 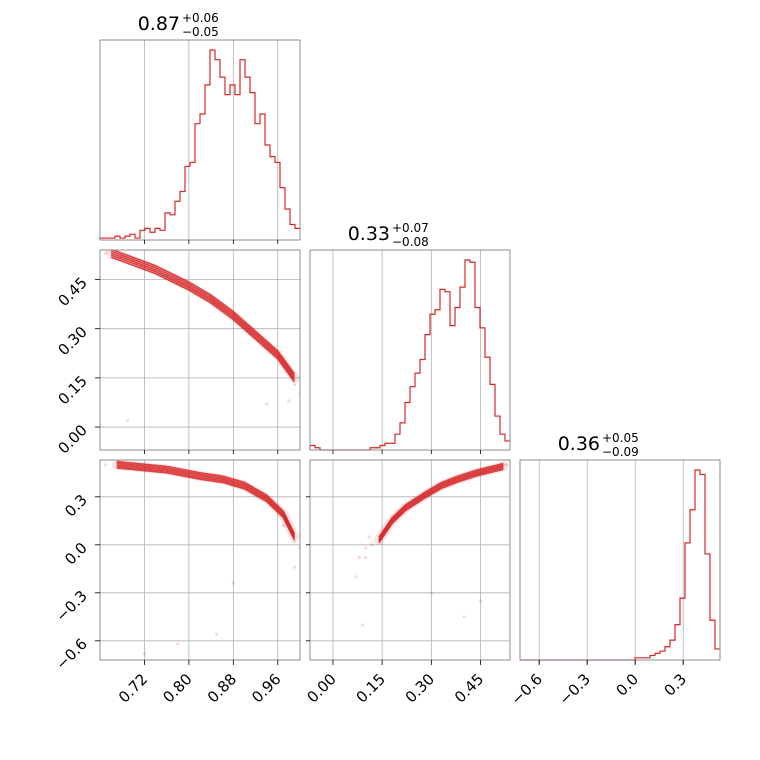 What do you see at coordinates (675, 685) in the screenshot?
I see `x-tick-label: 0.3` at bounding box center [675, 685].